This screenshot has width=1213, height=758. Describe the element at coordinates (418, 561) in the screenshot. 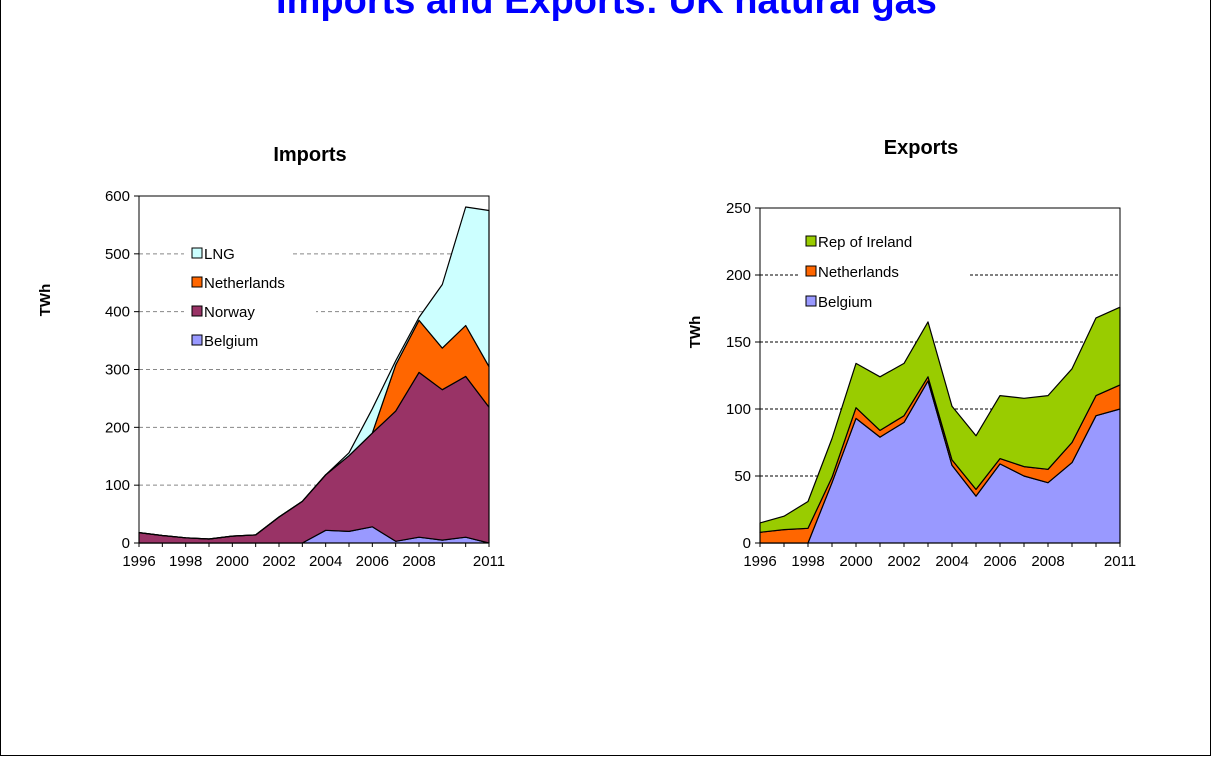

I see `imports-x-tick-label: 2008` at that location.